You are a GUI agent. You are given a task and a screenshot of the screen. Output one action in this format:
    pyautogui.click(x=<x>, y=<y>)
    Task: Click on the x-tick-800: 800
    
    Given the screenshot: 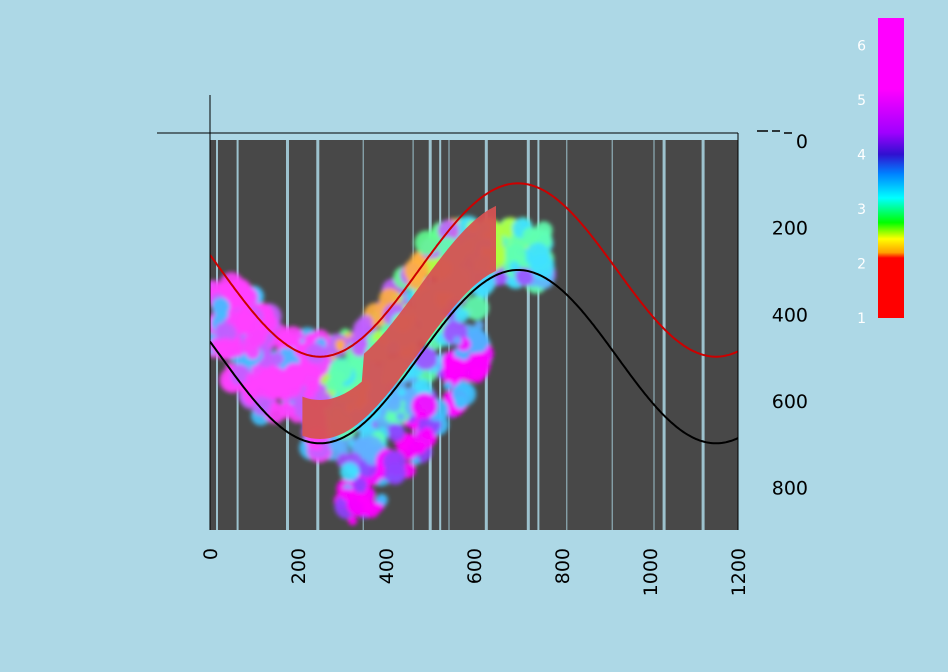 What is the action you would take?
    pyautogui.click(x=563, y=566)
    